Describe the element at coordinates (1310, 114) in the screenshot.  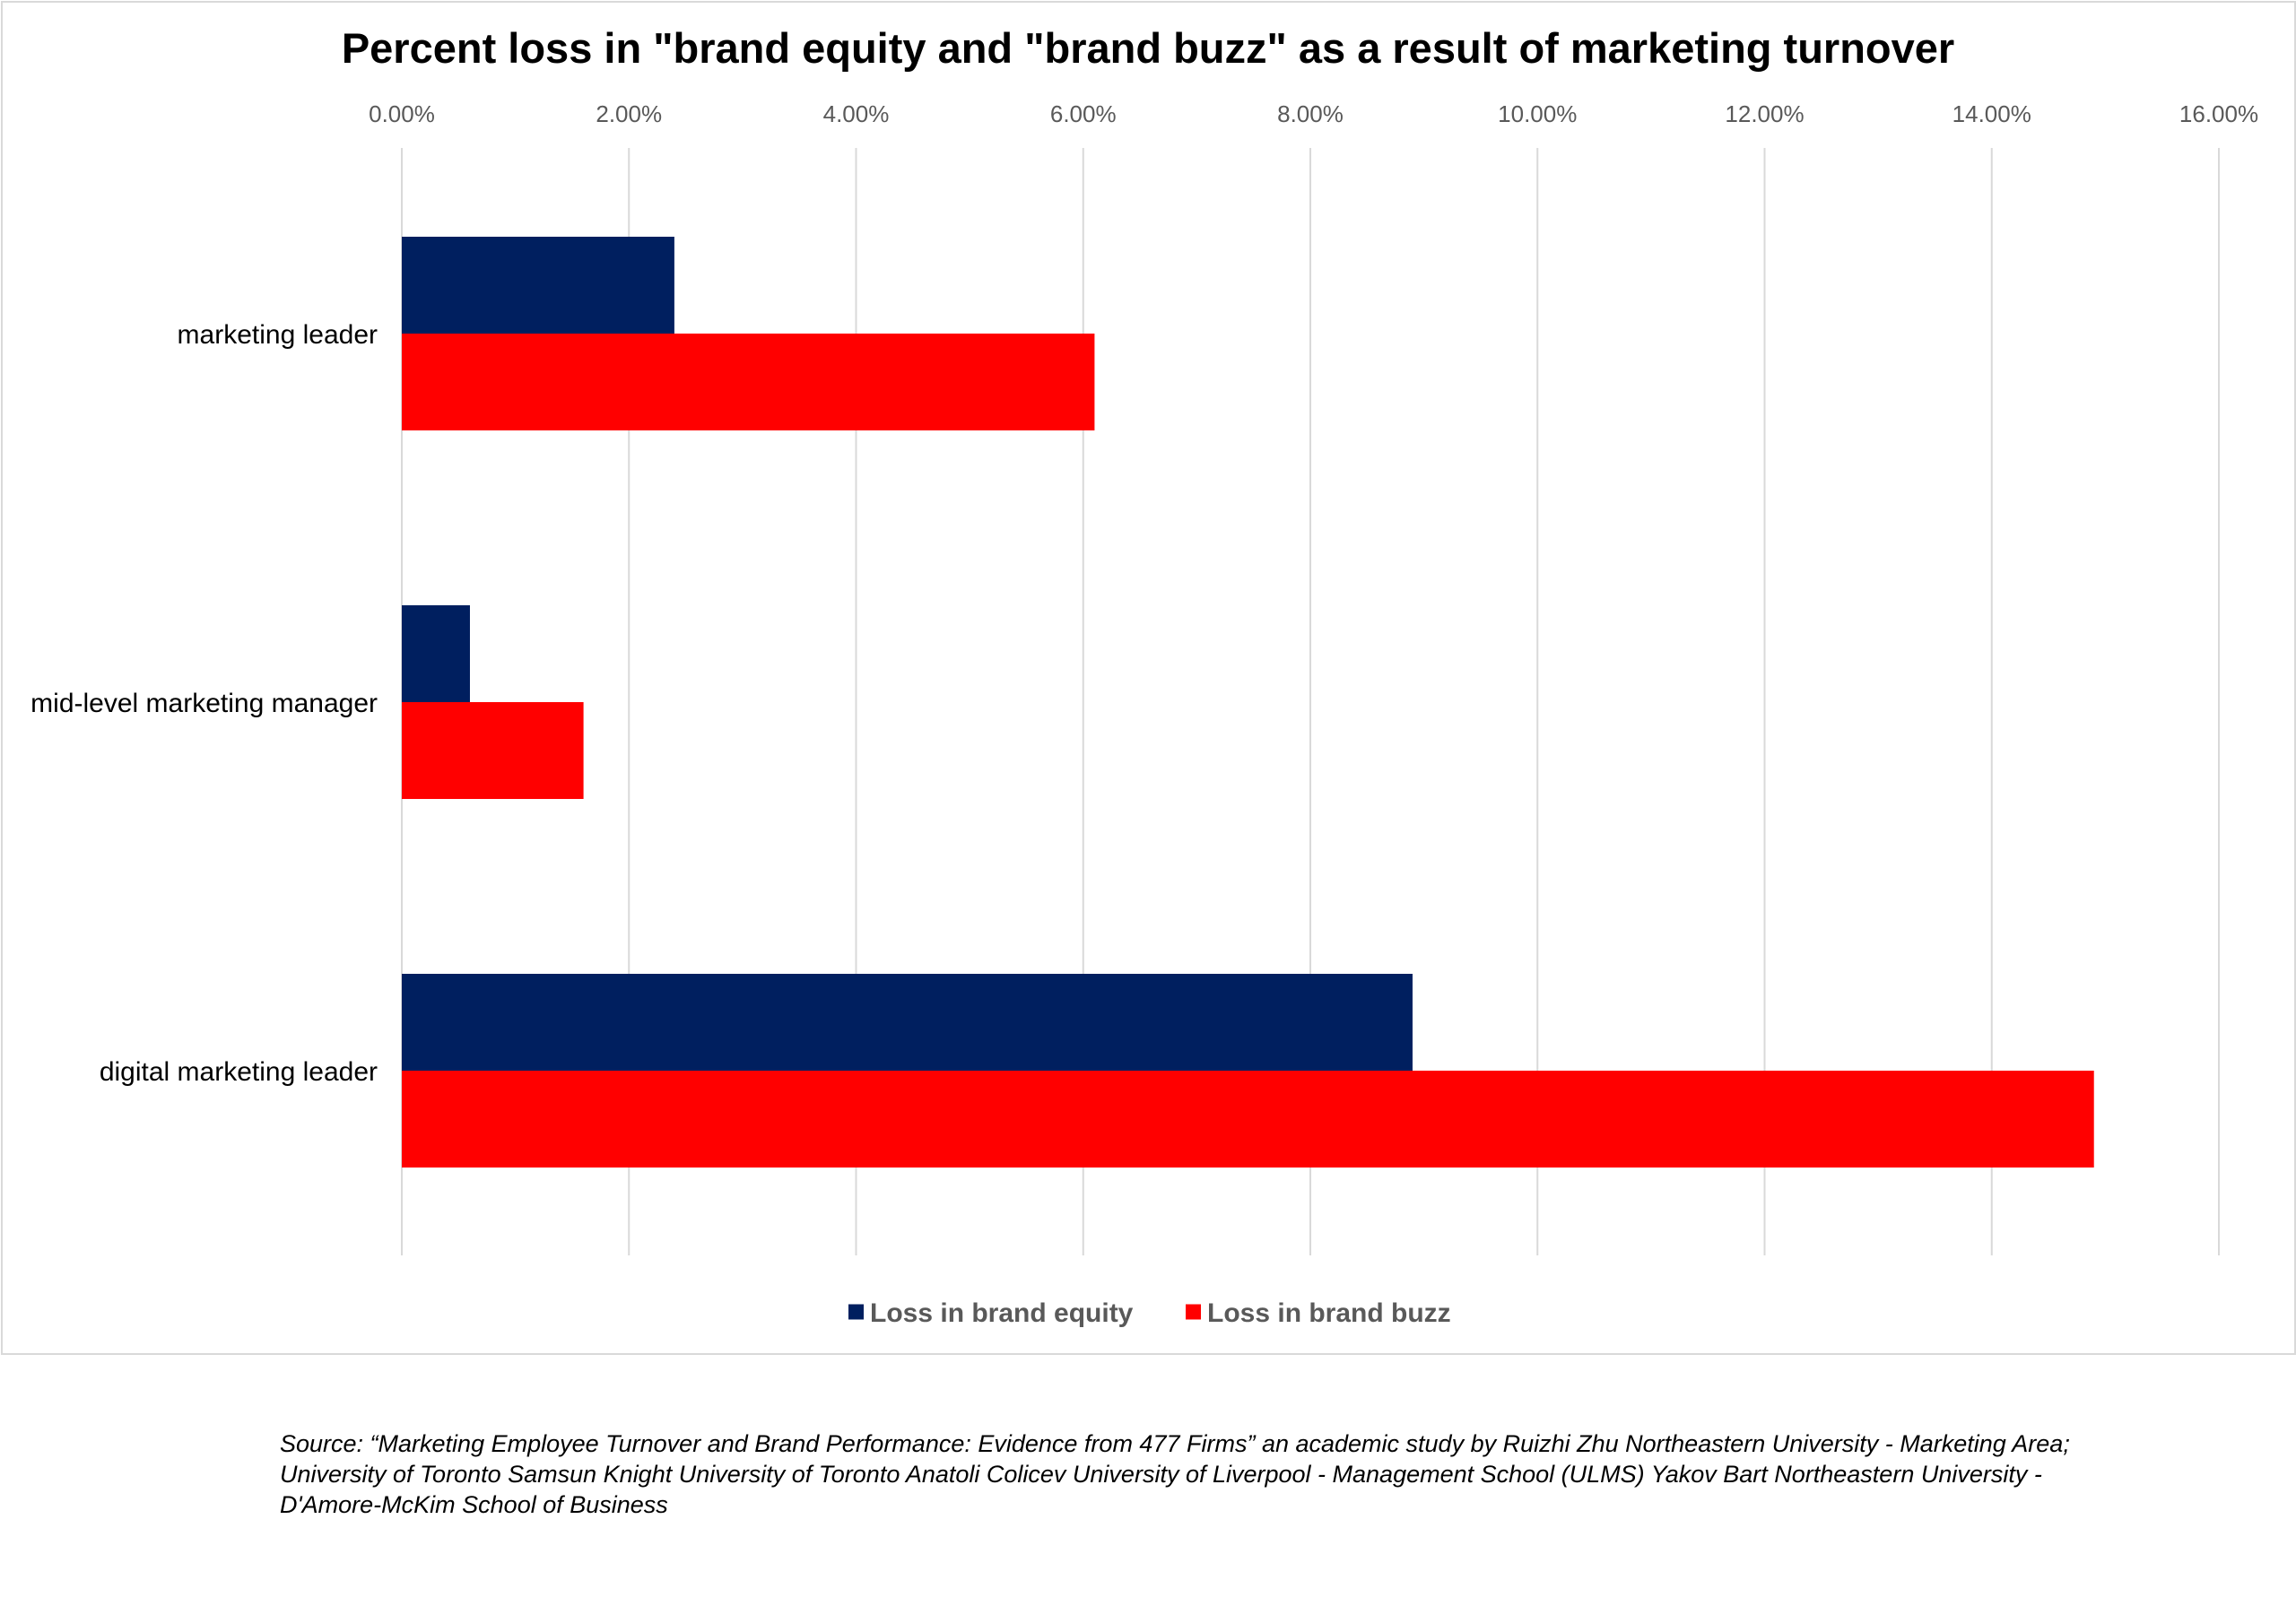
I see `x-tick-label: 8.00%` at that location.